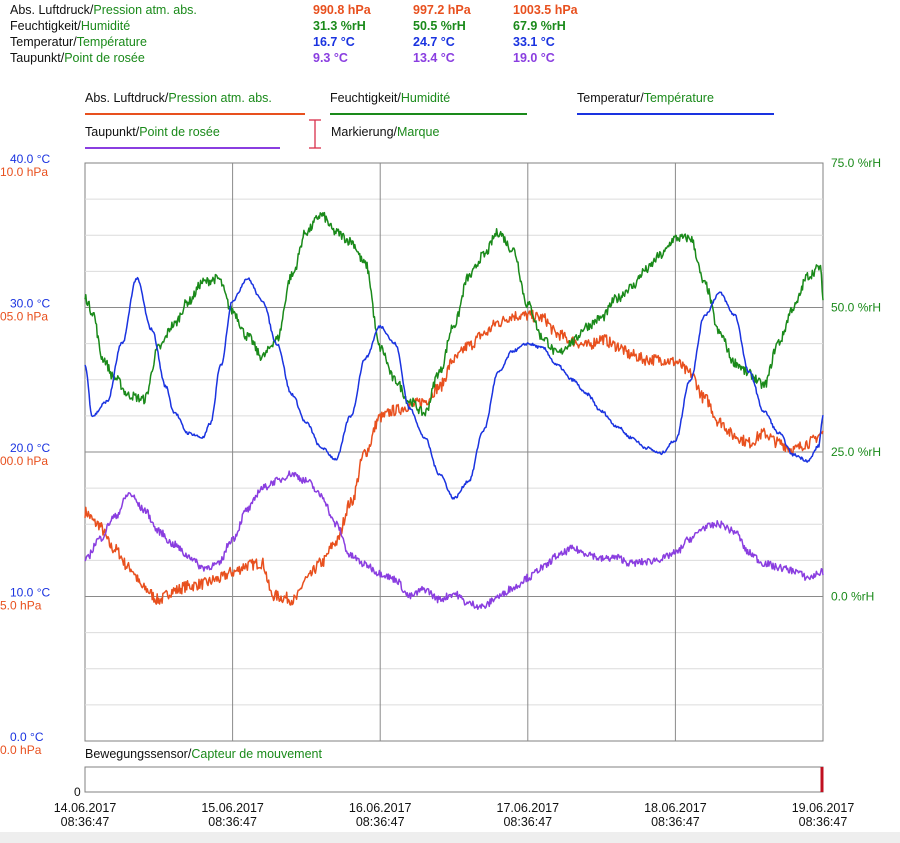 The height and width of the screenshot is (843, 900). What do you see at coordinates (856, 163) in the screenshot?
I see `humidity-tick-label: 75.0 %rH` at bounding box center [856, 163].